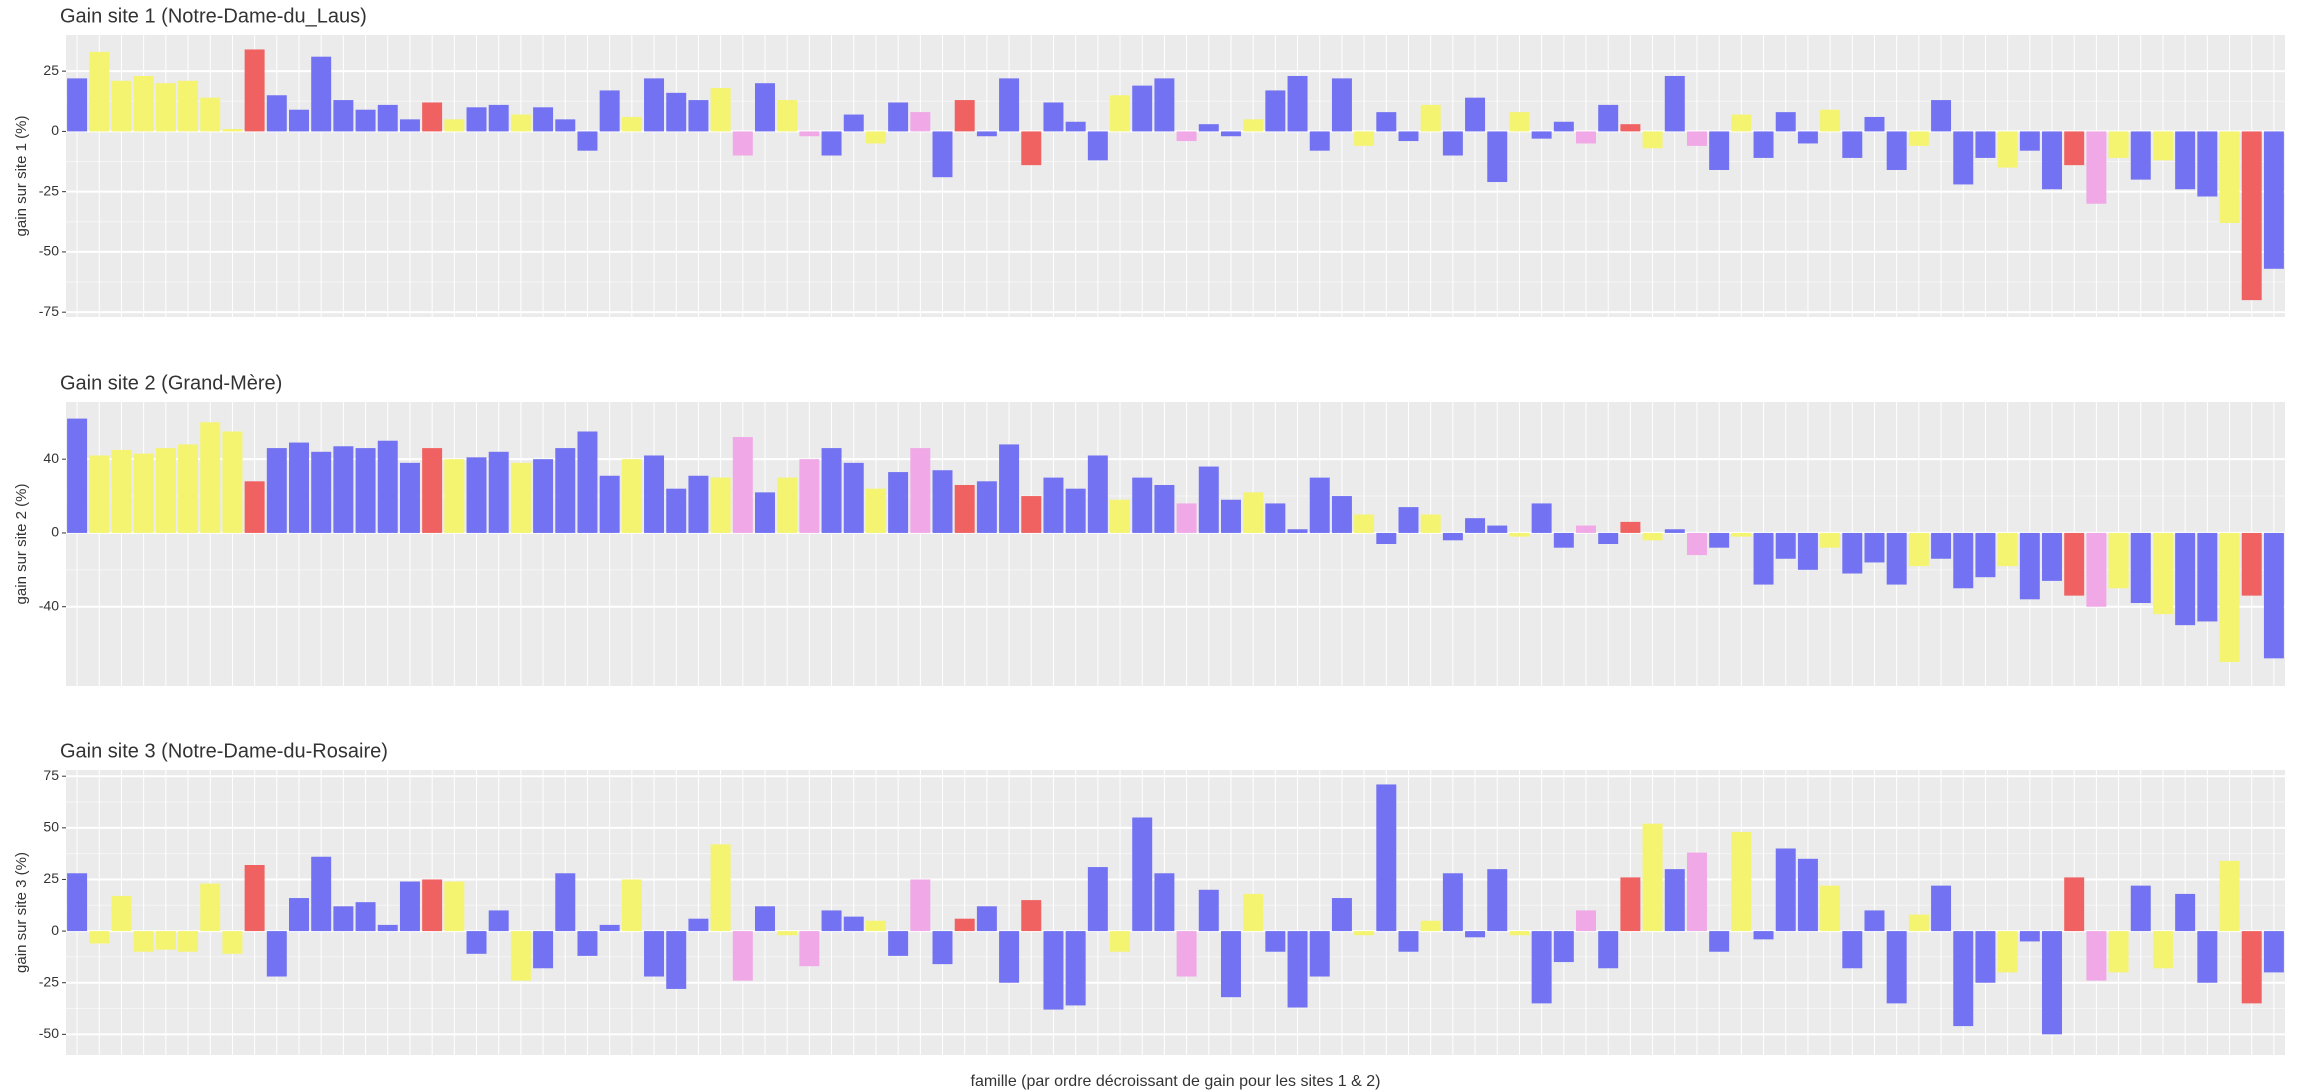 This screenshot has height=1092, width=2303. Describe the element at coordinates (51, 458) in the screenshot. I see `y-tick-label: 40` at that location.